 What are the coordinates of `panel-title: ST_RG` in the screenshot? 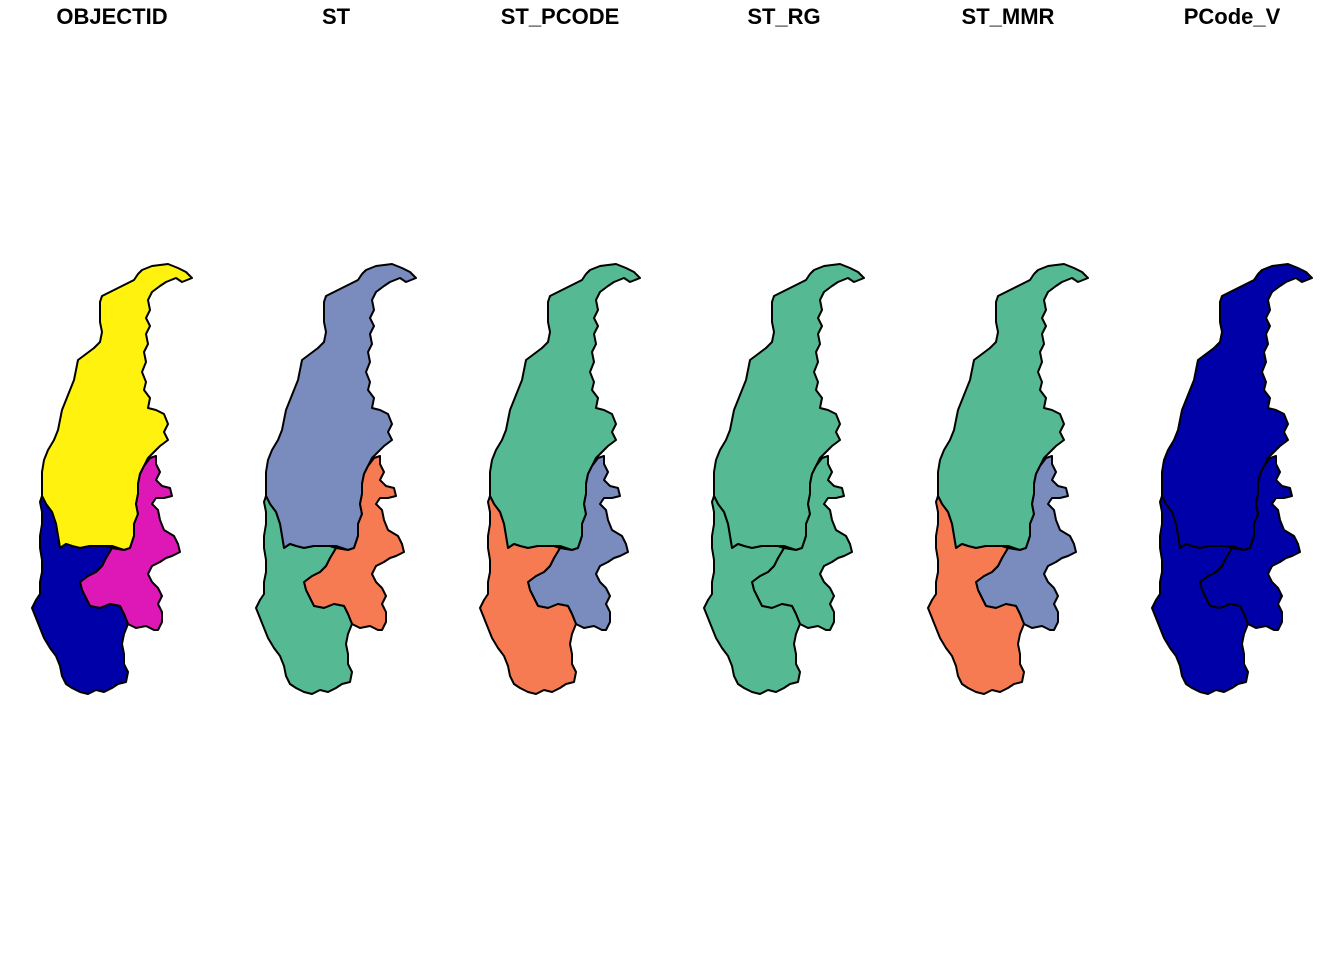 It's located at (784, 16).